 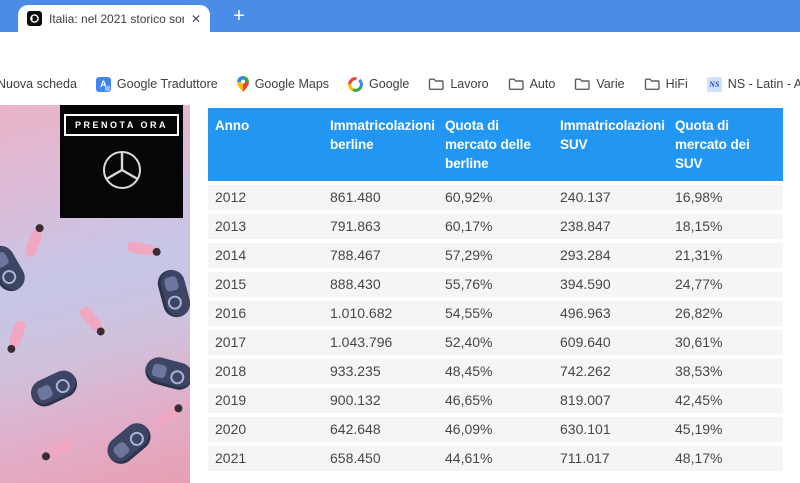 I want to click on col-header-immatricolazioni-berline: Immatricolazioni berline, so click(x=380, y=144).